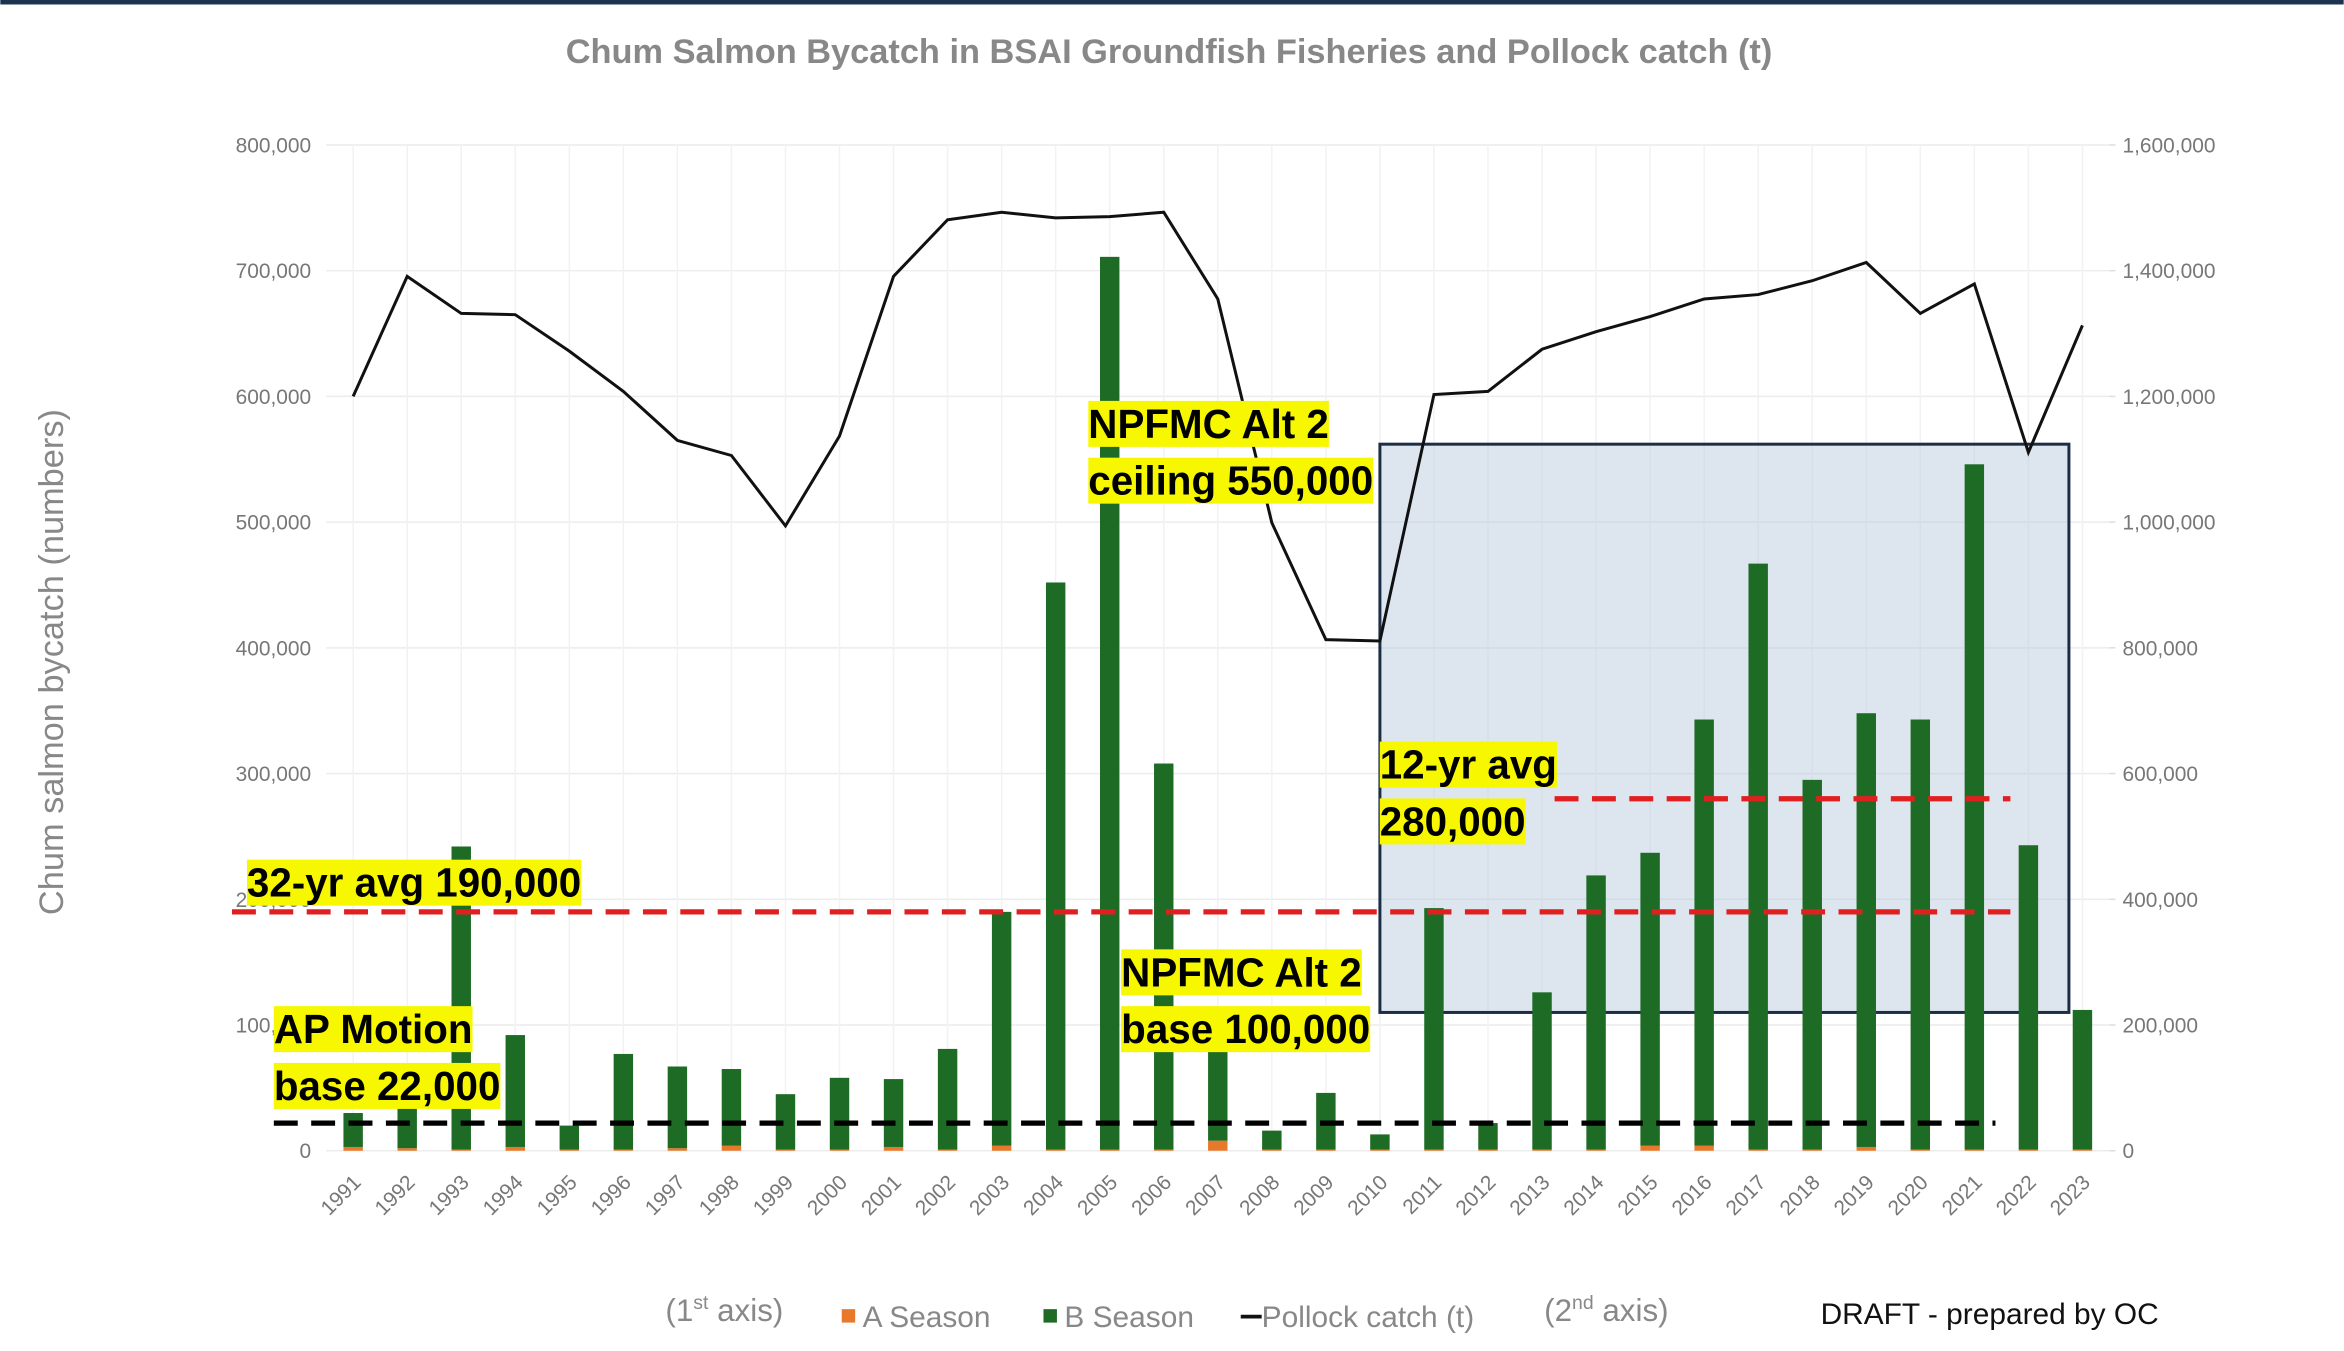  What do you see at coordinates (1583, 1303) in the screenshot?
I see `axis-note-part: nd` at bounding box center [1583, 1303].